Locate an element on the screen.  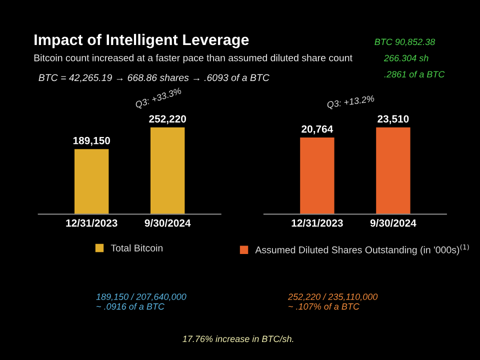
text: 252,220 / 235,110,000 ~ .107% of a BTC is located at coordinates (333, 301).